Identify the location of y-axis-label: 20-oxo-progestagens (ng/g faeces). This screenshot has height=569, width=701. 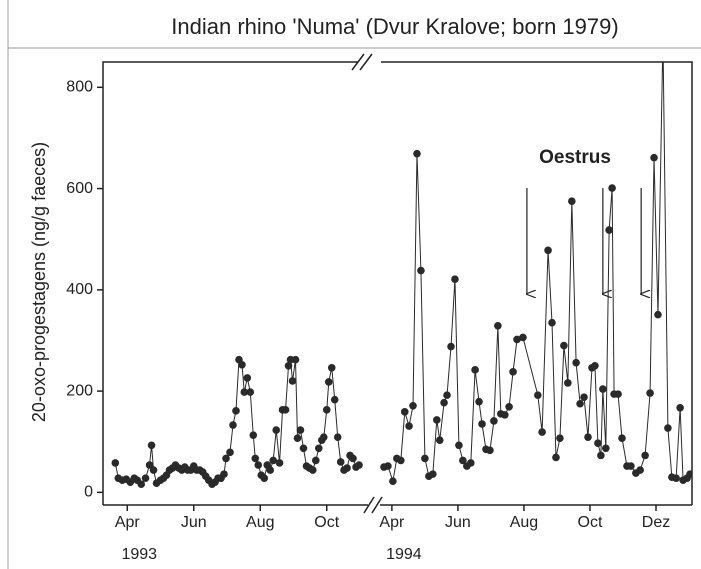
(39, 282).